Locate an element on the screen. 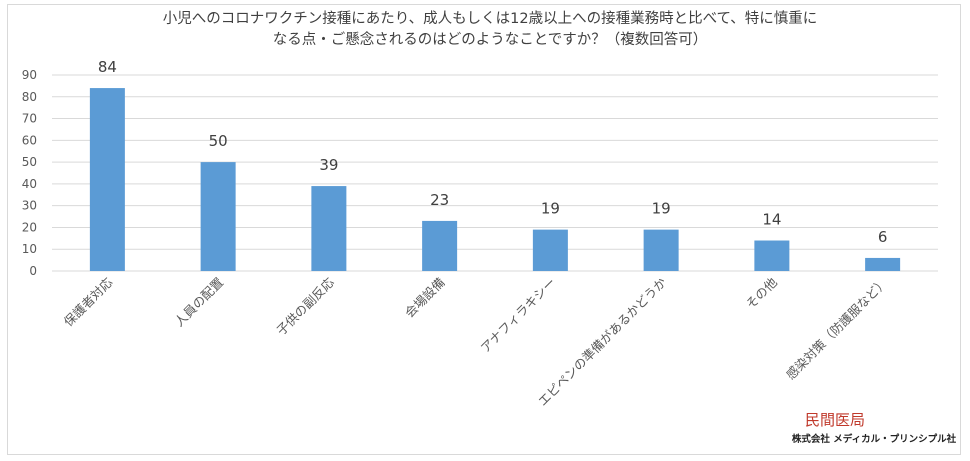 This screenshot has height=461, width=970. y-axis-ticks: 0 10 20 30 40 50 60 70 80 90 is located at coordinates (29, 173).